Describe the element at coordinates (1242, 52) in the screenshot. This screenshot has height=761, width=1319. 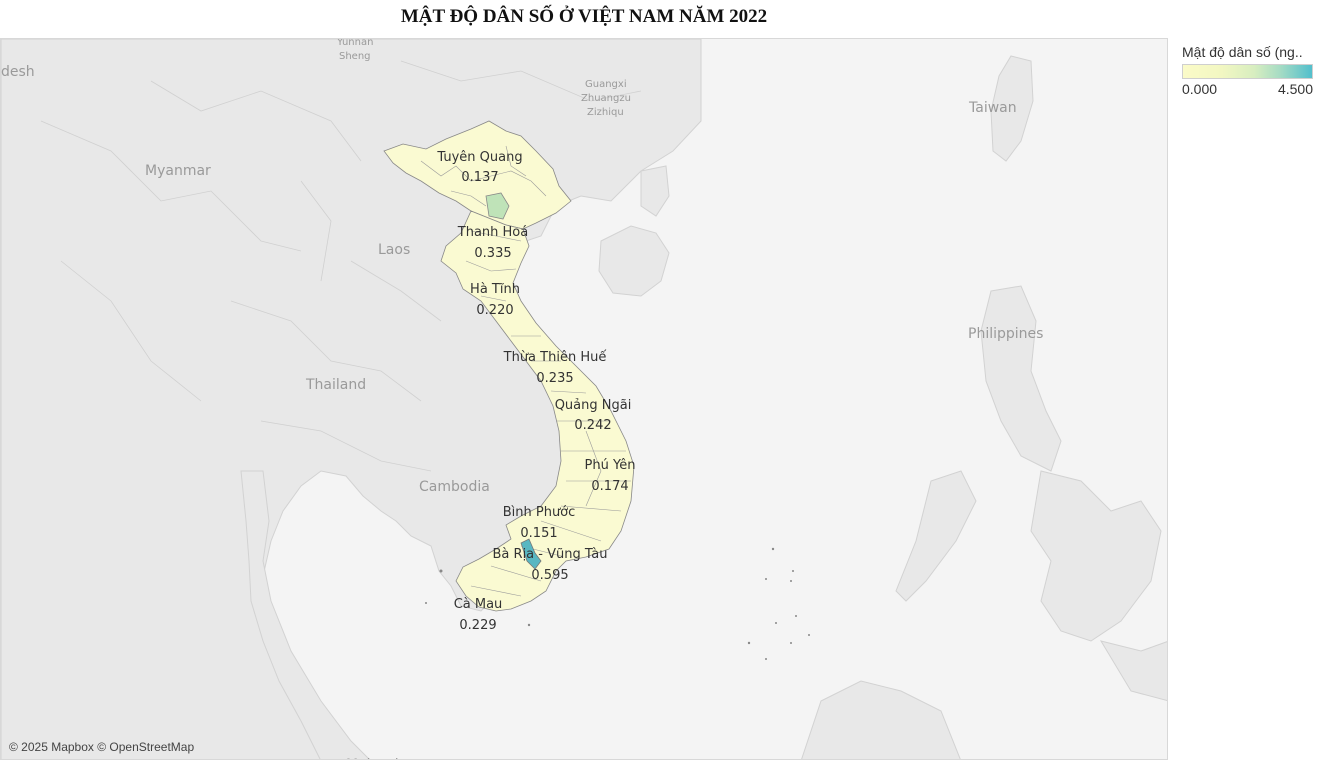
I see `legend-title: Mật độ dân số (ng..` at that location.